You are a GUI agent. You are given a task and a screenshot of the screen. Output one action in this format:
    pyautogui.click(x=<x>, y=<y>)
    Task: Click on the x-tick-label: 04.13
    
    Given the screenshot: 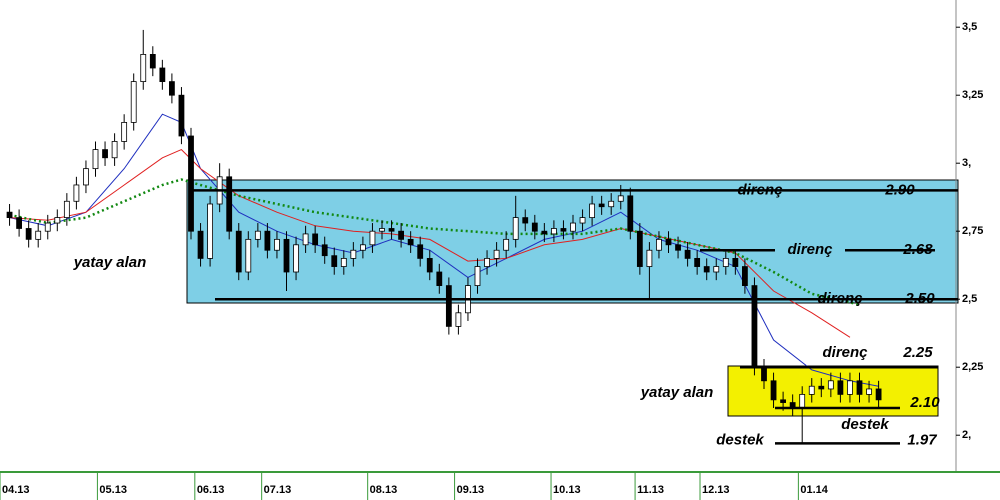 What is the action you would take?
    pyautogui.click(x=16, y=490)
    